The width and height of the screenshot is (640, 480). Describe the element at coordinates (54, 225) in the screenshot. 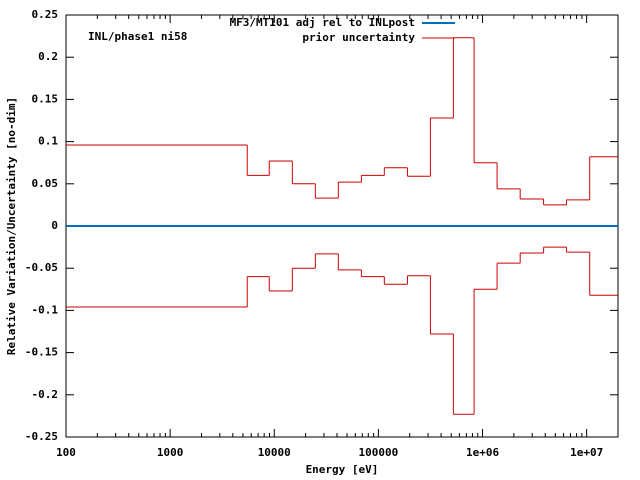

I see `y-tick-label: 0` at that location.